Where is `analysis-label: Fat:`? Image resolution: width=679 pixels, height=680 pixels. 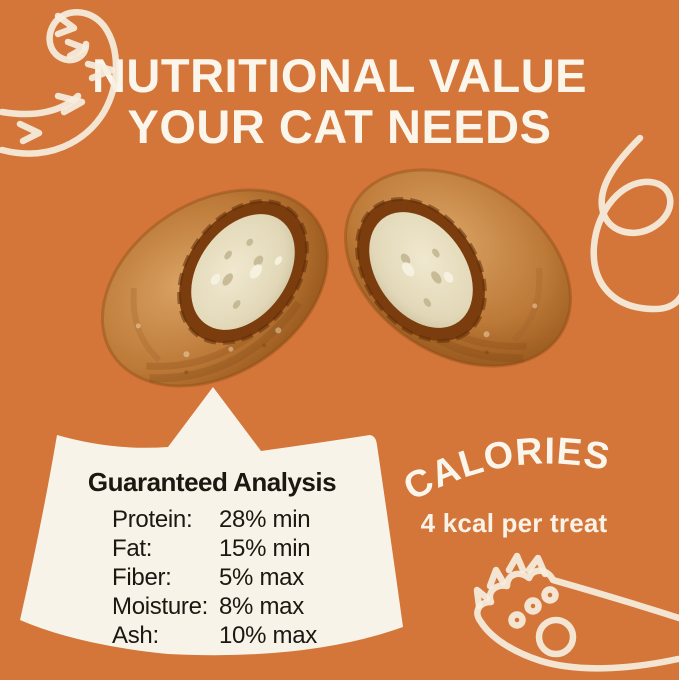 analysis-label: Fat: is located at coordinates (132, 548).